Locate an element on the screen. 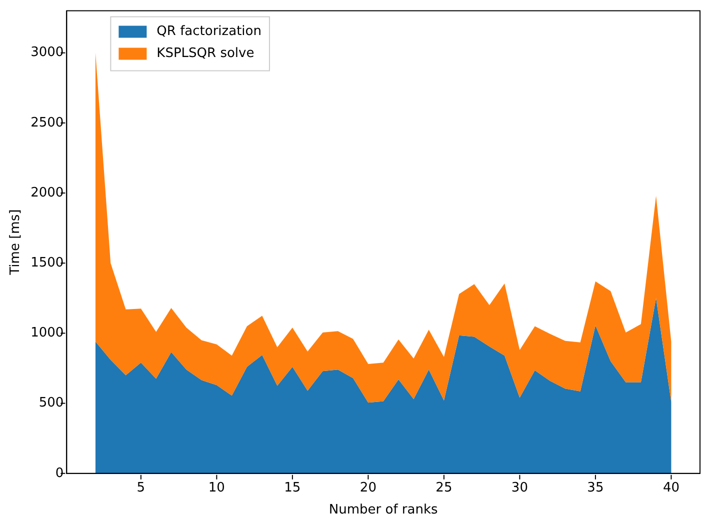  y-tick-label: 0 is located at coordinates (59, 473).